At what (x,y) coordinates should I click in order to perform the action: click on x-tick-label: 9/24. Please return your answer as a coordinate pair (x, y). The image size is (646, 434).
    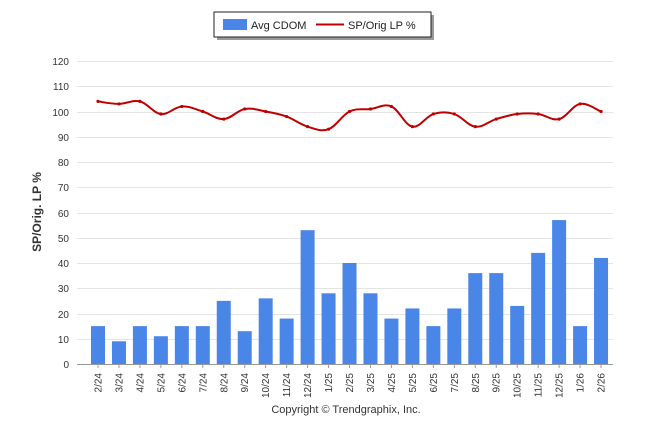
    Looking at the image, I should click on (245, 383).